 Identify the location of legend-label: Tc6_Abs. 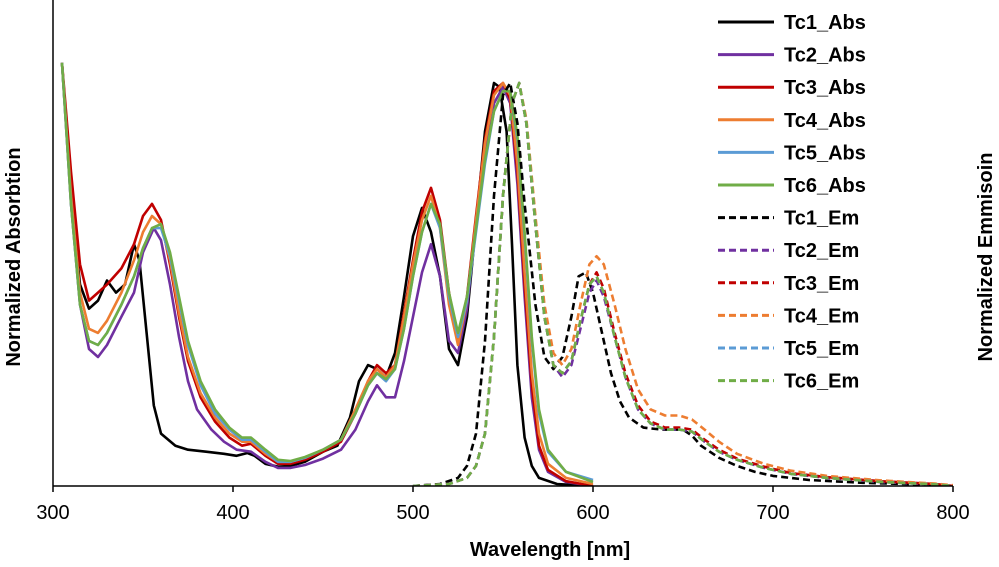
(825, 186).